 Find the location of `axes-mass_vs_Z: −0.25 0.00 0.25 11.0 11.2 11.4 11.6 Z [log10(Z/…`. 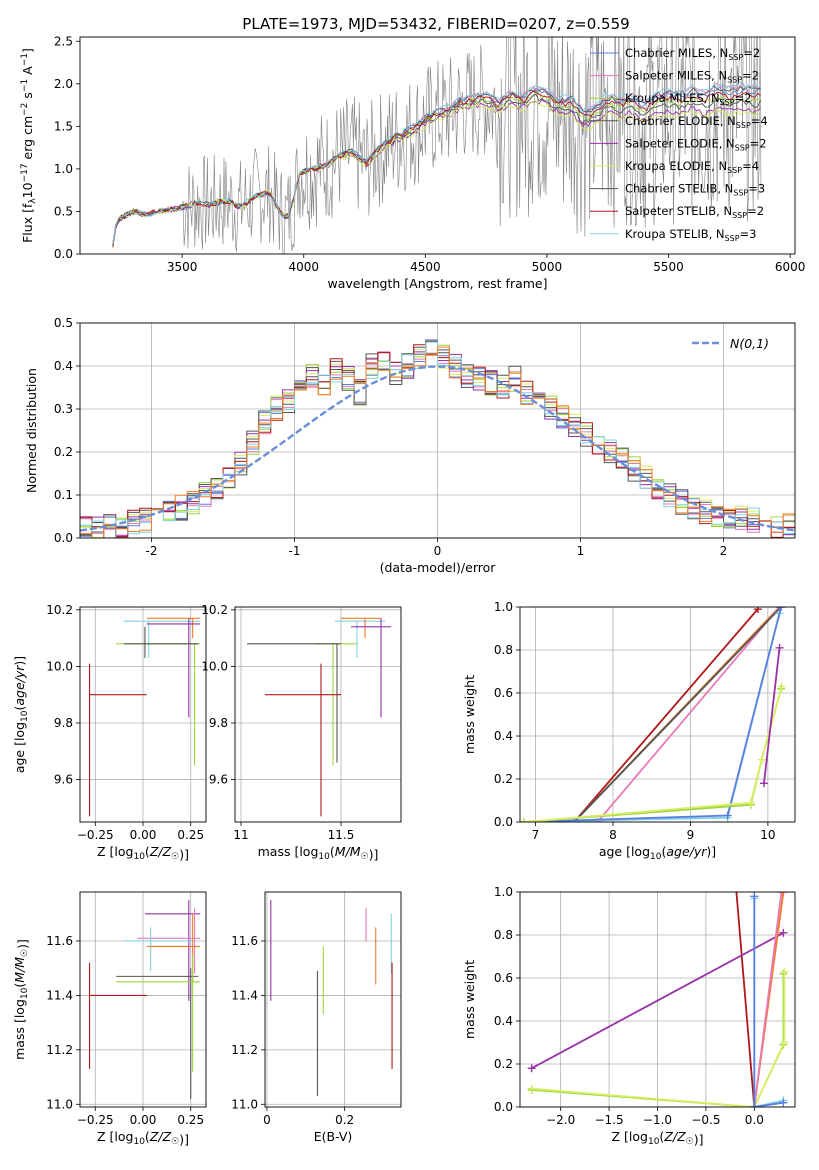

axes-mass_vs_Z: −0.25 0.00 0.25 11.0 11.2 11.4 11.6 Z [log10(Z/… is located at coordinates (109, 1019).